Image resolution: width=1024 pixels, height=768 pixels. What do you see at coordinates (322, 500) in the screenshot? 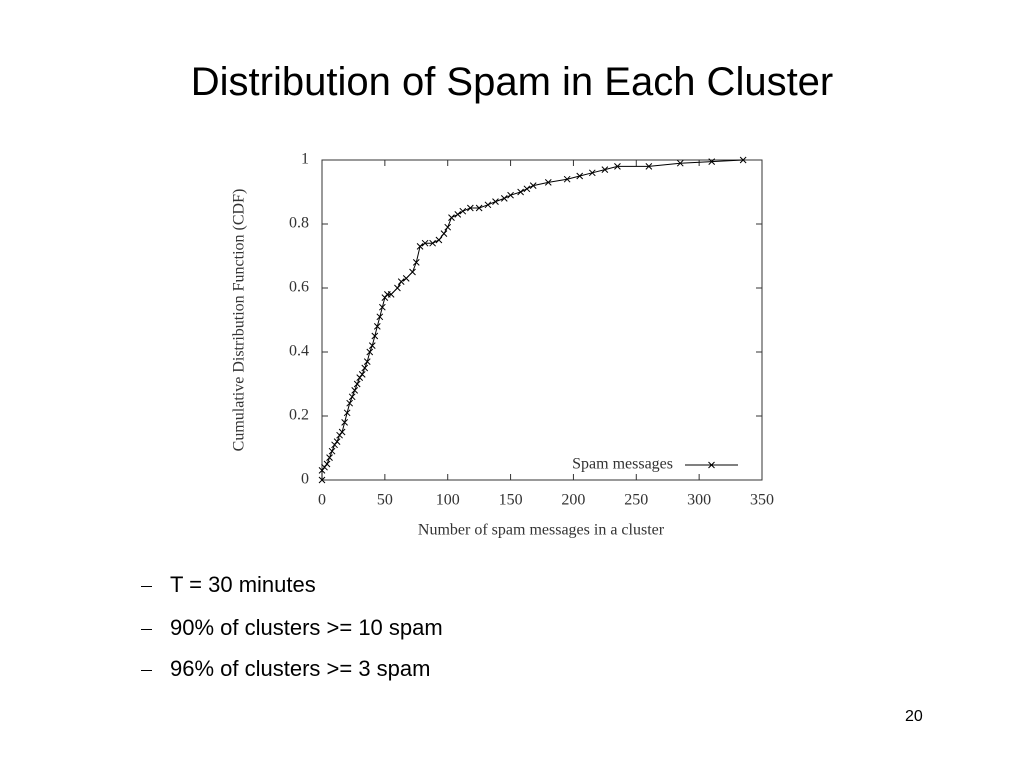
I see `x-tick-label: 0` at bounding box center [322, 500].